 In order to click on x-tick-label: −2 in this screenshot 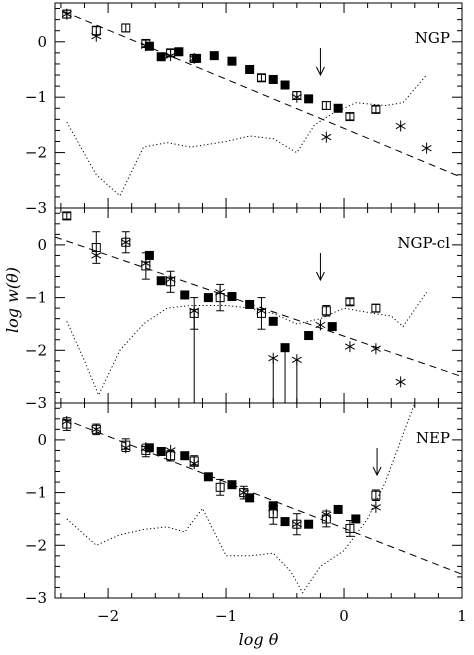, I will do `click(108, 616)`.